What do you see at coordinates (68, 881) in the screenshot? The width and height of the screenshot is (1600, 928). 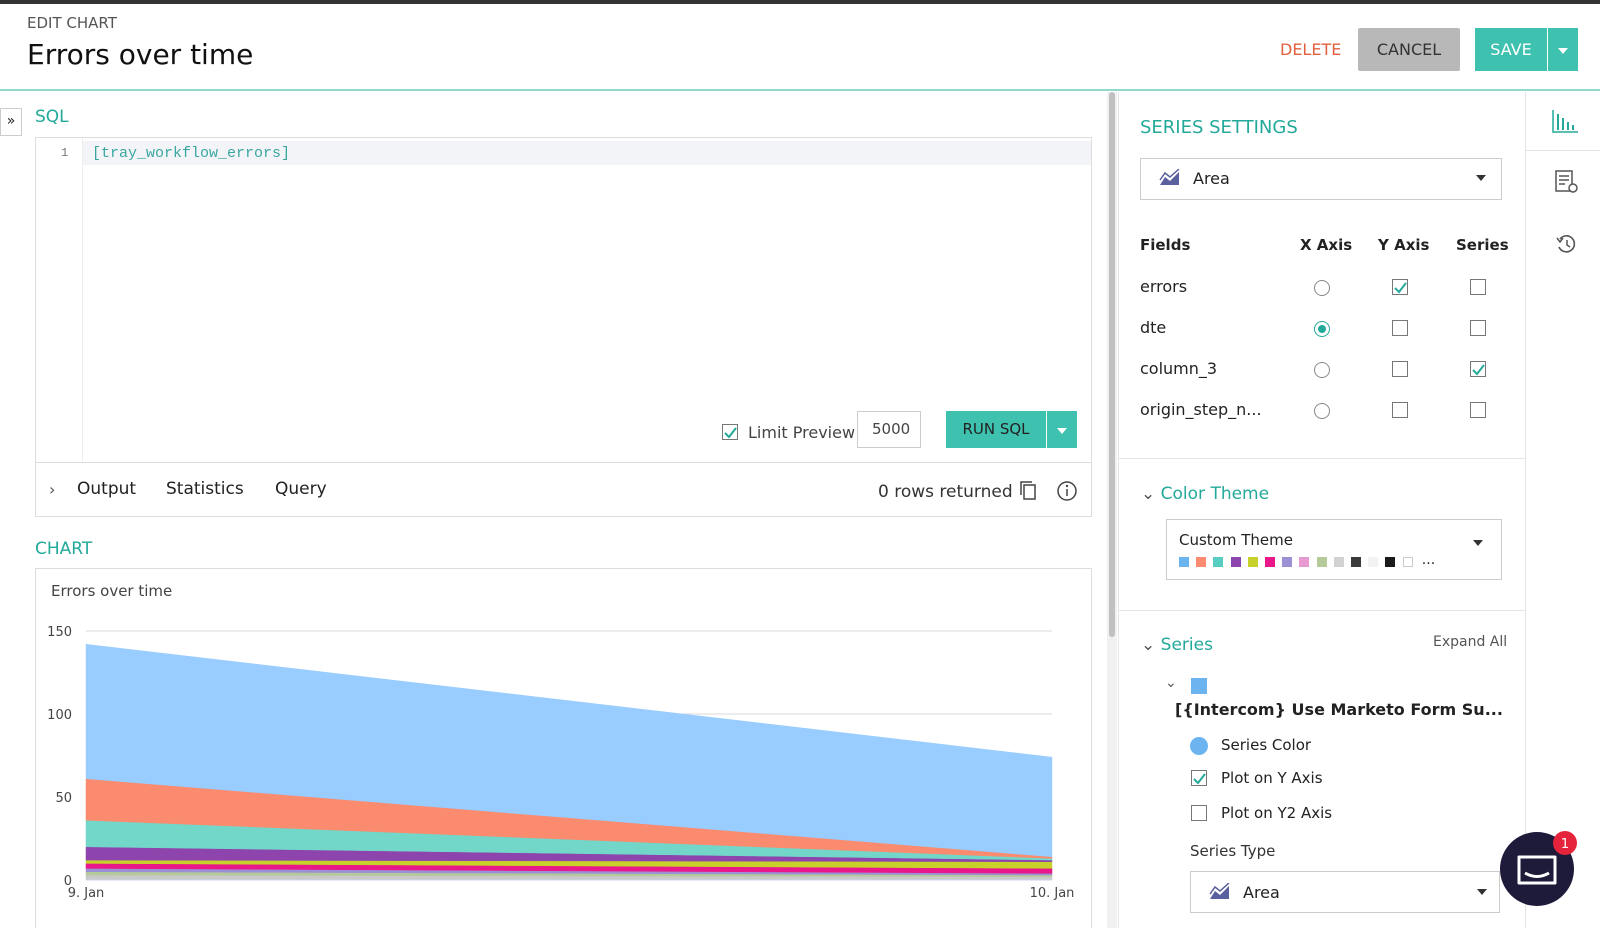 I see `y-tick-label: 0` at bounding box center [68, 881].